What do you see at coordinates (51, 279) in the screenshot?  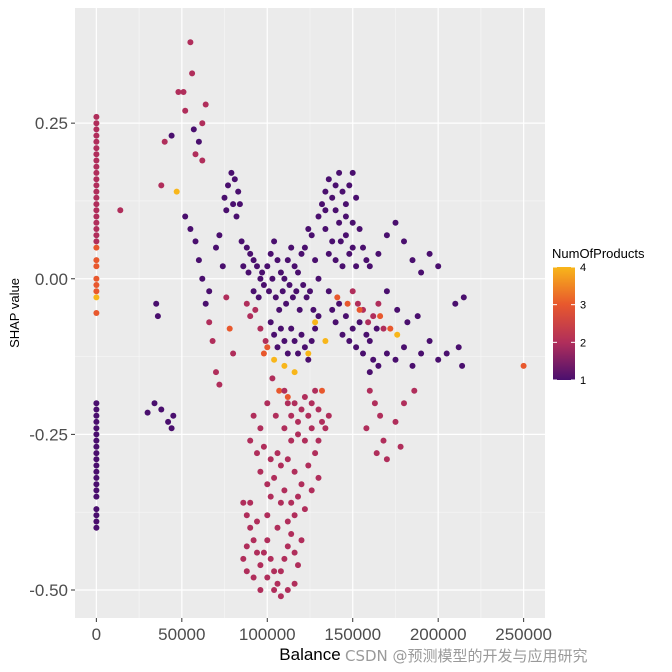 I see `y-tick-label: 0.00` at bounding box center [51, 279].